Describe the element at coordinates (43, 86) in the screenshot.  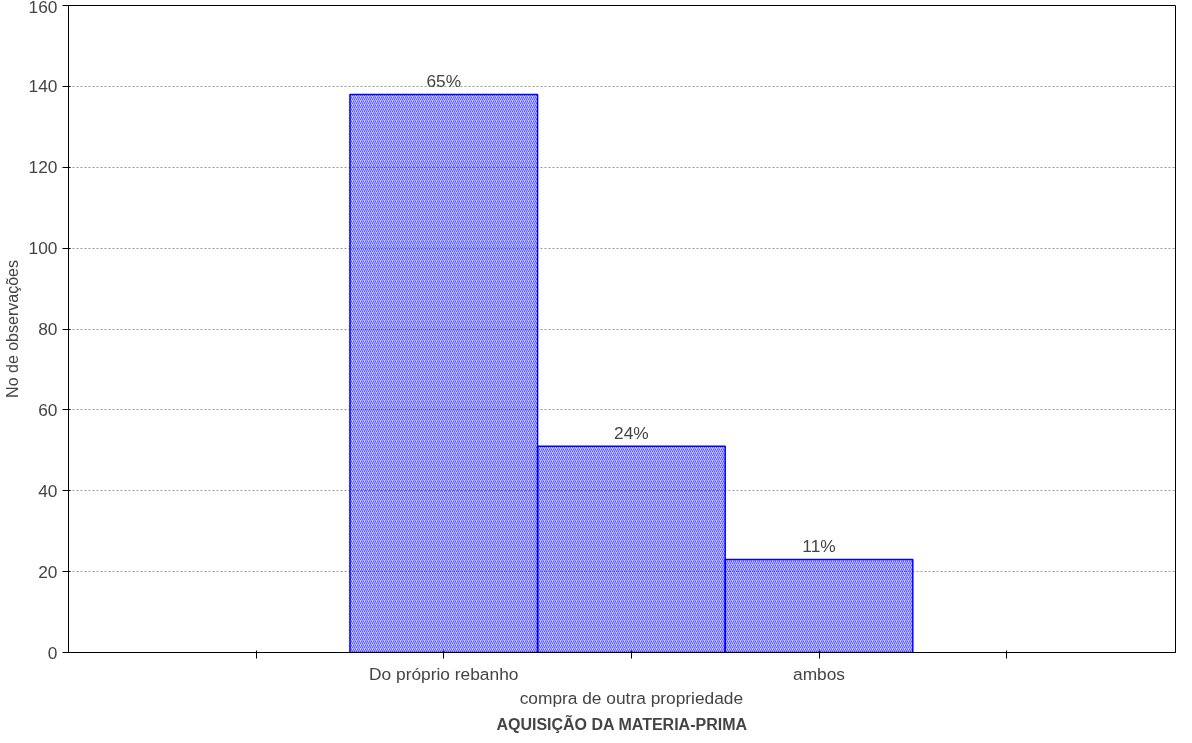
I see `y-tick-label: 140` at that location.